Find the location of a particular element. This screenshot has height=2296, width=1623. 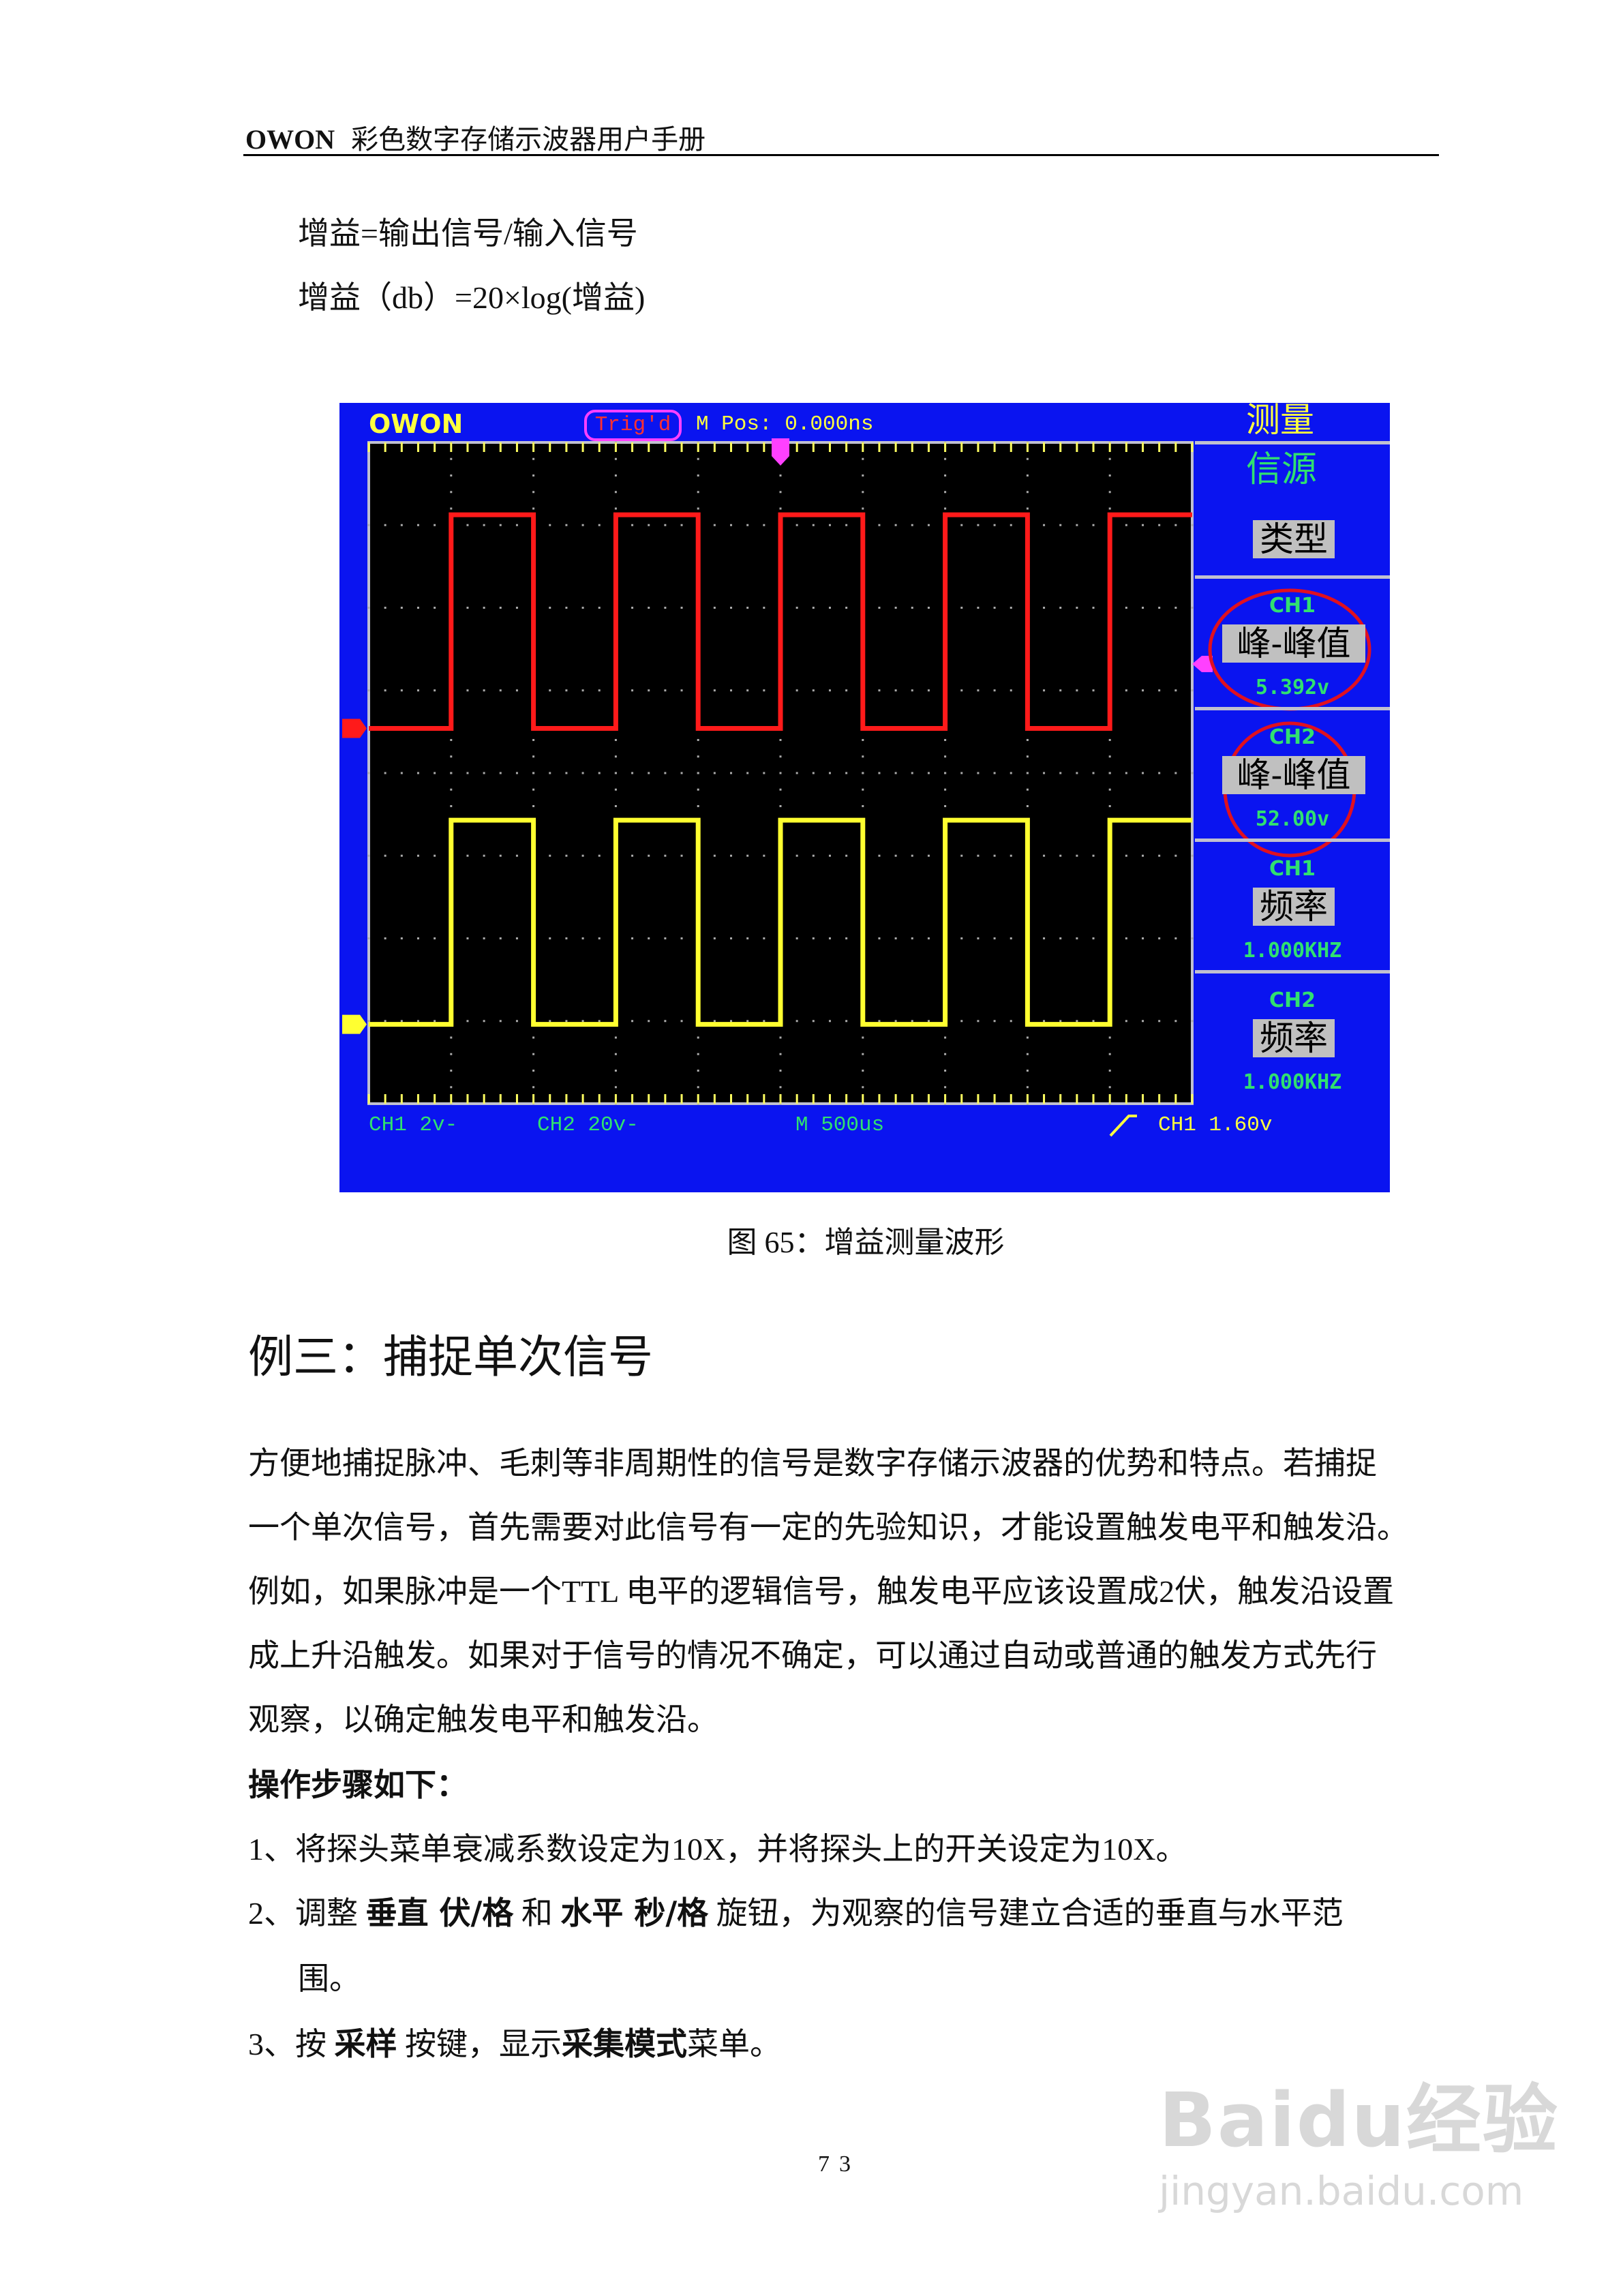

meas3-type: 频率 is located at coordinates (1294, 907).